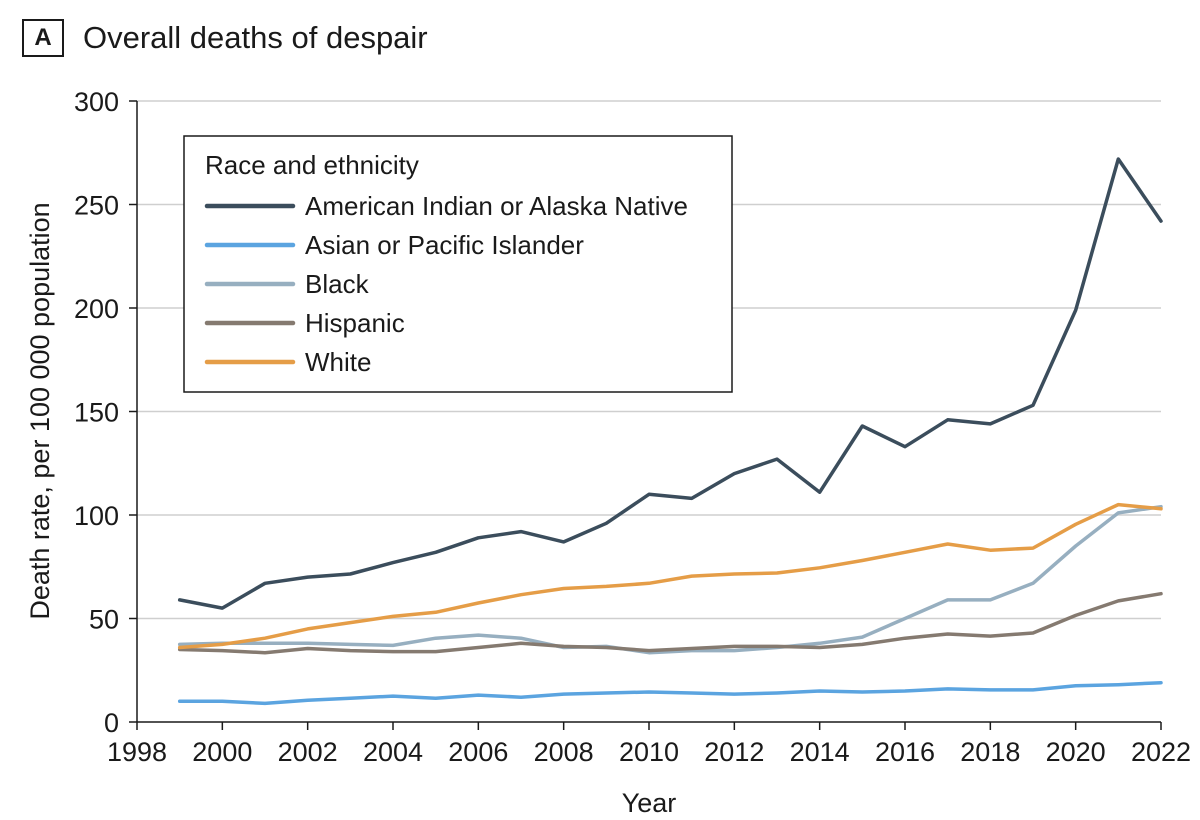  I want to click on x-tick-label: 2022, so click(1161, 752).